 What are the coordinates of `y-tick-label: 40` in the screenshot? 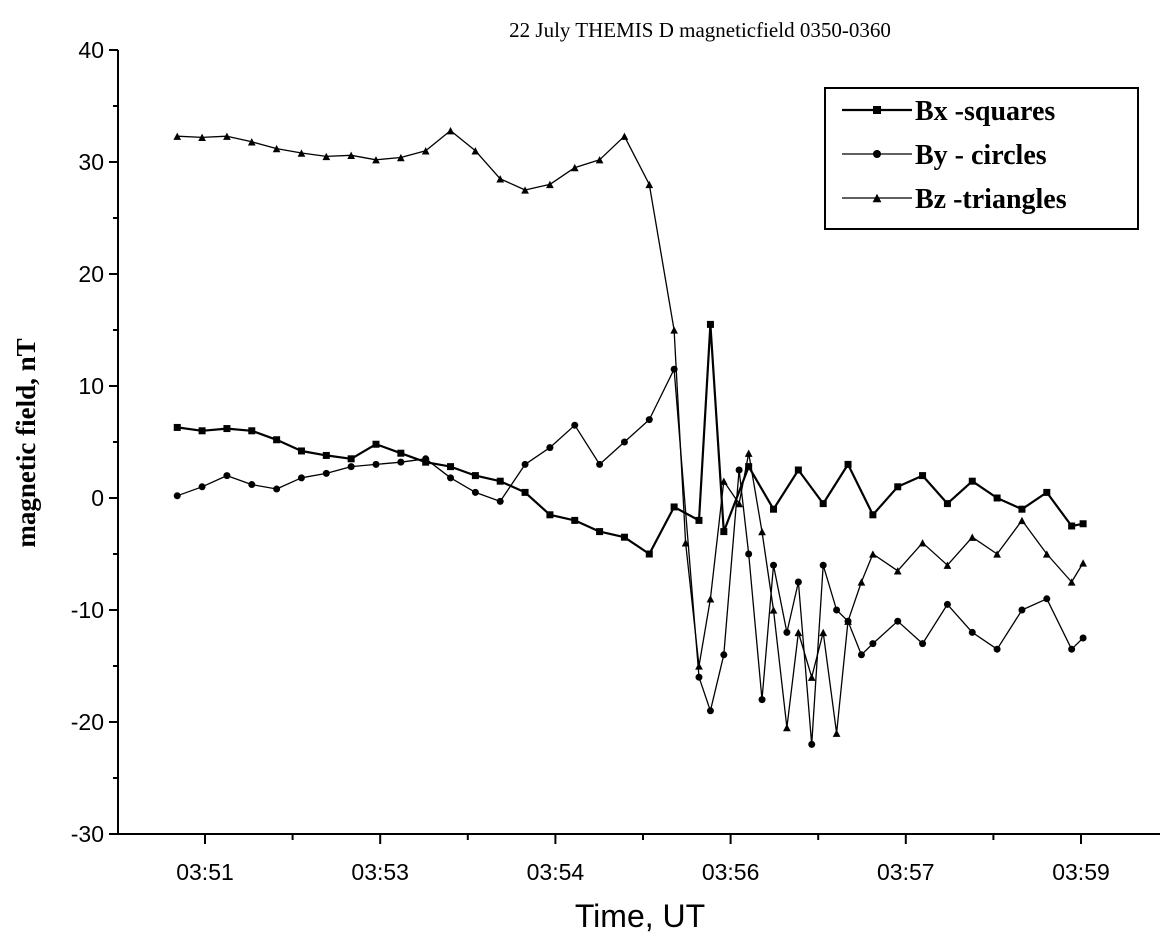 It's located at (91, 50).